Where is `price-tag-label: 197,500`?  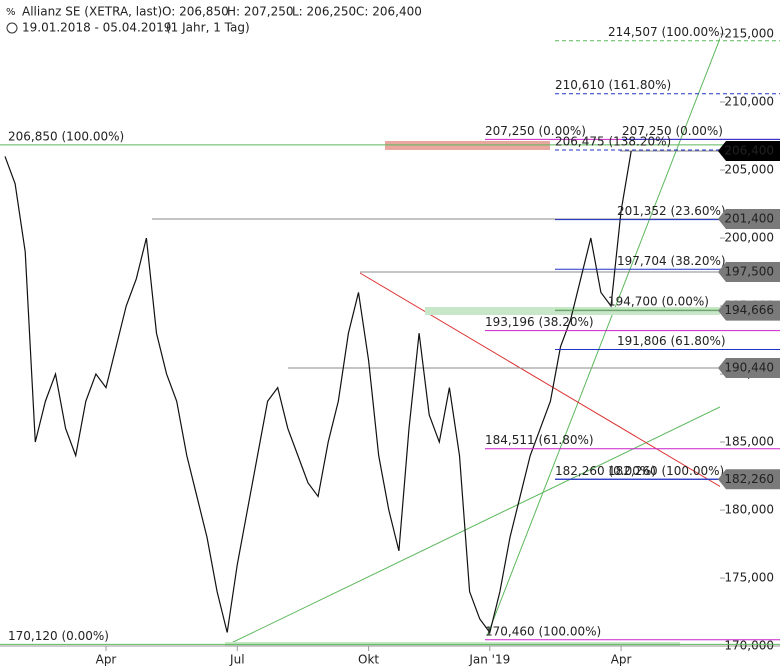
price-tag-label: 197,500 is located at coordinates (749, 272).